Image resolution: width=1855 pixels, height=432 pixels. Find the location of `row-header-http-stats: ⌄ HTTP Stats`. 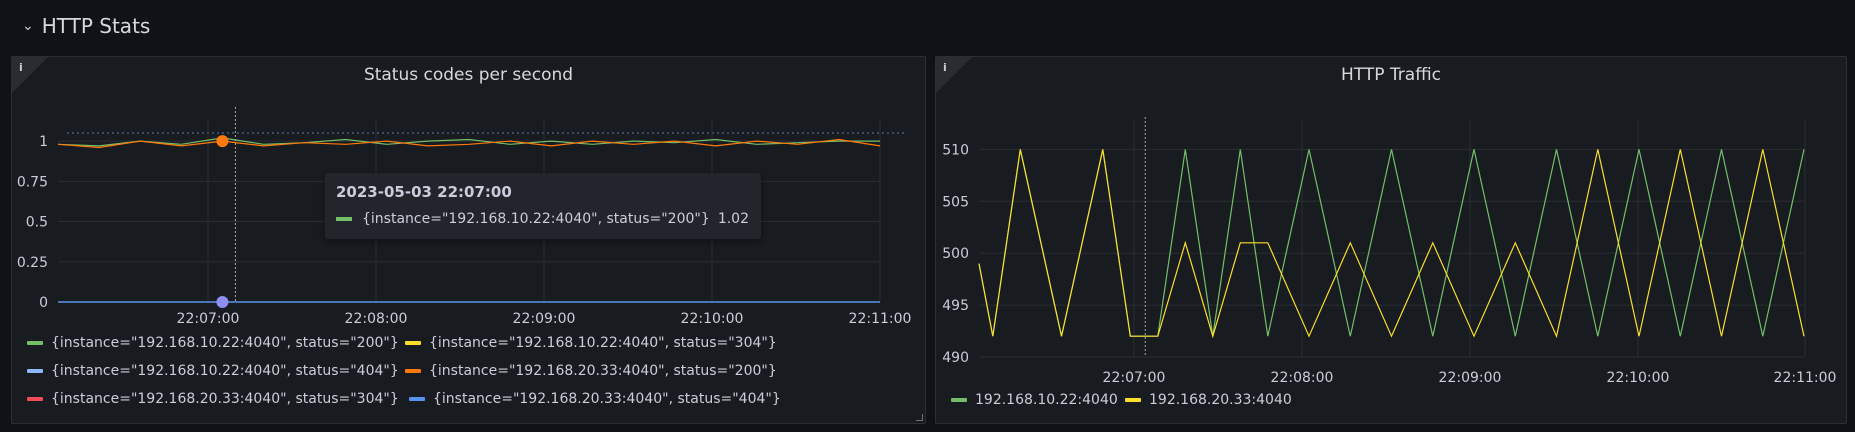

row-header-http-stats: ⌄ HTTP Stats is located at coordinates (86, 26).